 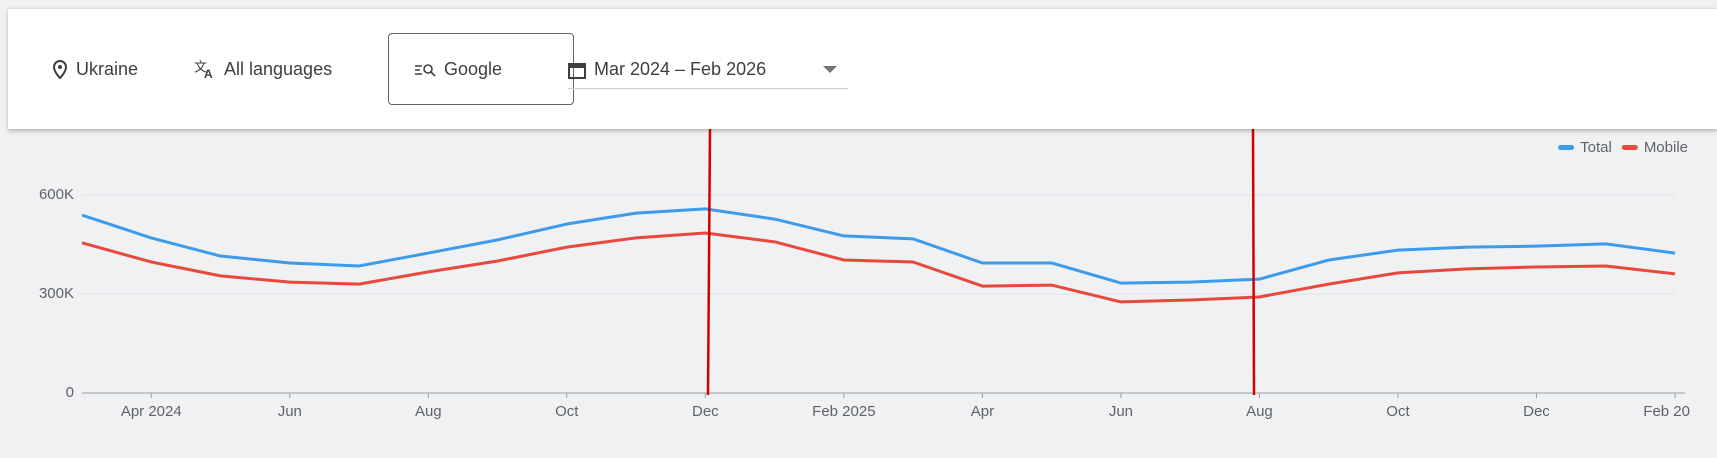 I want to click on pin-icon, so click(x=60, y=69).